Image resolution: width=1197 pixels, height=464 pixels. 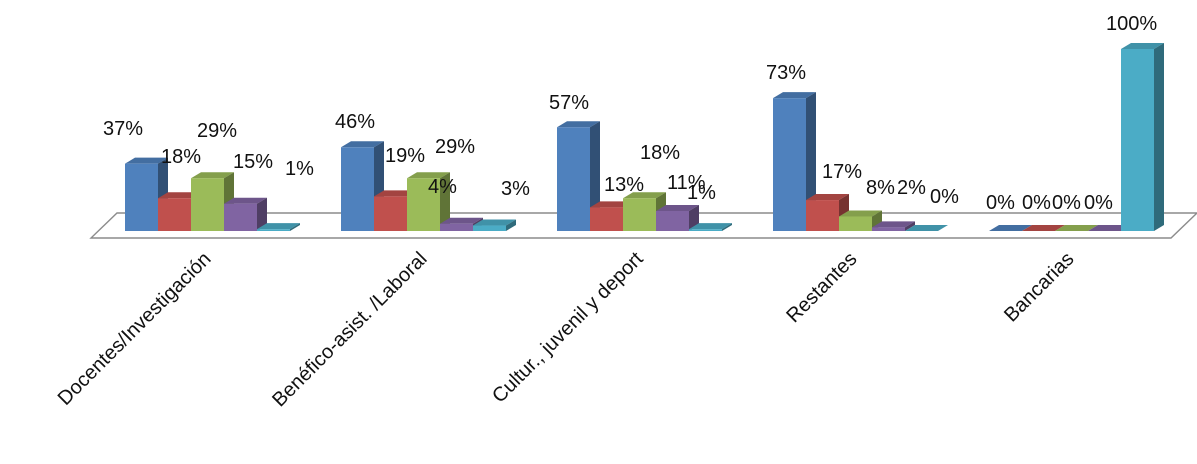 I want to click on category-label: Cultur., juvenil y deport, so click(x=568, y=328).